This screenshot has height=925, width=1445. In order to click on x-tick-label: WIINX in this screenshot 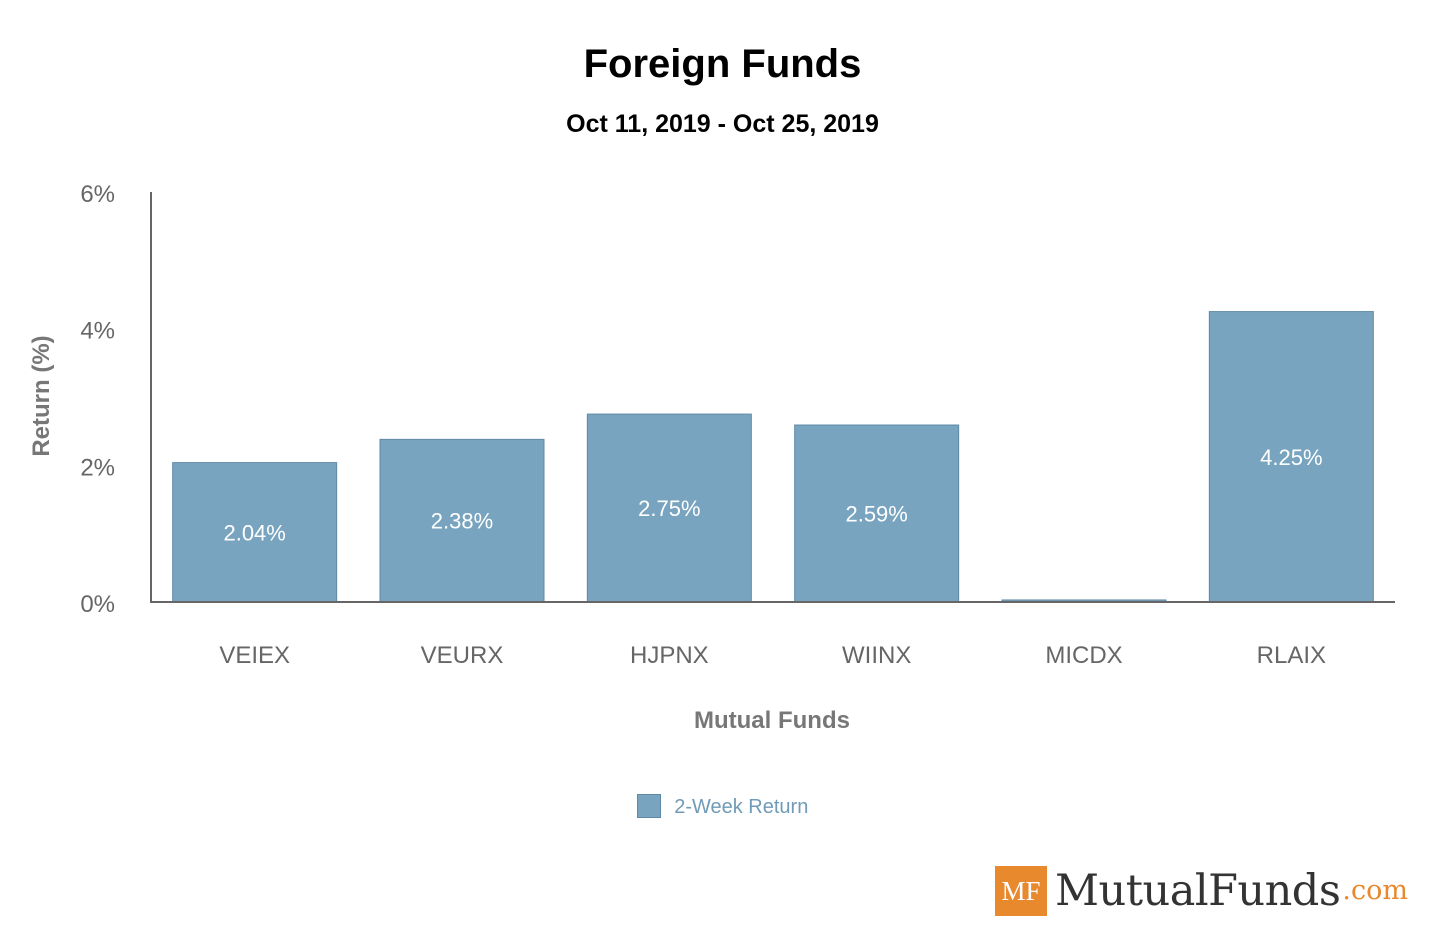, I will do `click(876, 655)`.